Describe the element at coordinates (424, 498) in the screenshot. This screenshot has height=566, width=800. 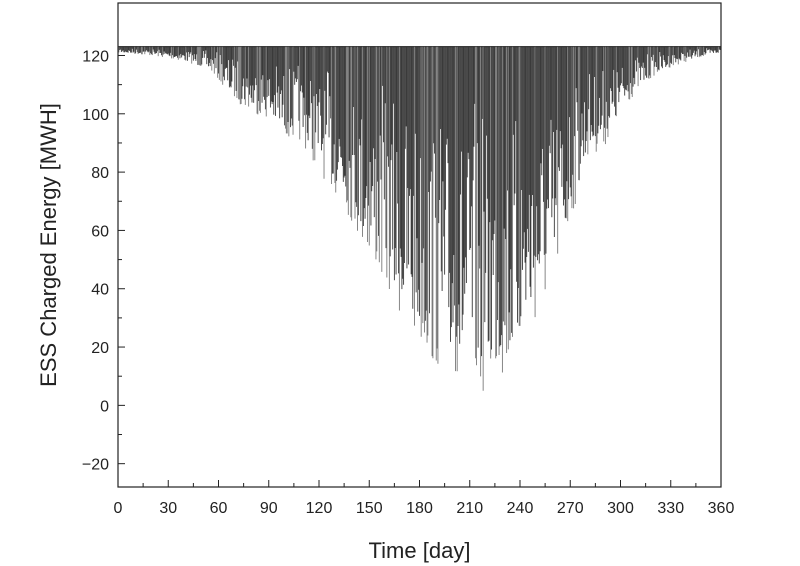
I see `x-axis-ticks: 0 30 60 90 120 150 180 210 240 270 300 330 360` at that location.